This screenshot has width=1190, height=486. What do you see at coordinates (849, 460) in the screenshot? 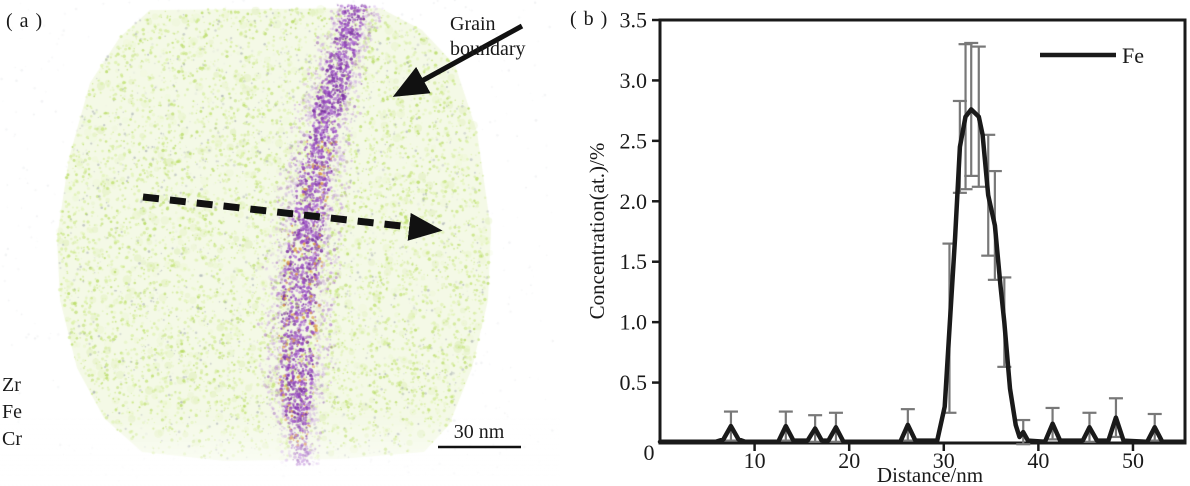
I see `x-tick-label: 20` at bounding box center [849, 460].